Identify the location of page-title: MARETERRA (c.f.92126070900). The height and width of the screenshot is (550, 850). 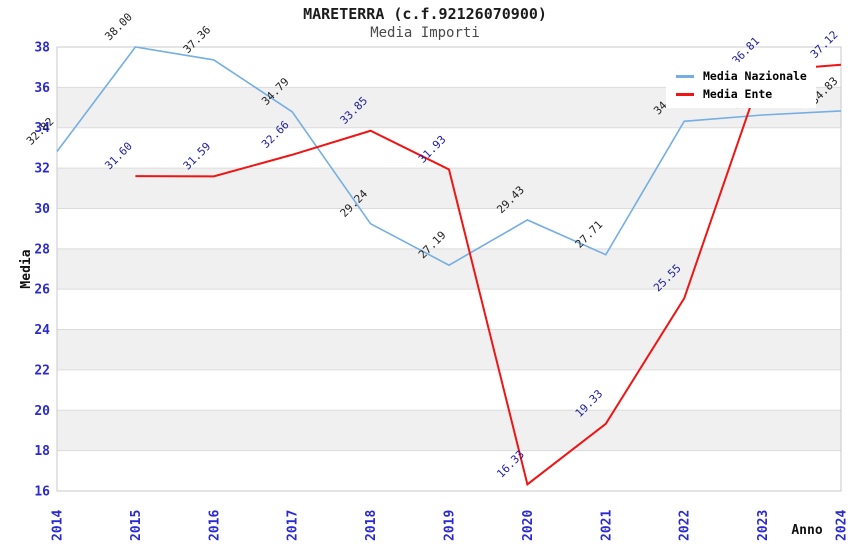
(425, 14).